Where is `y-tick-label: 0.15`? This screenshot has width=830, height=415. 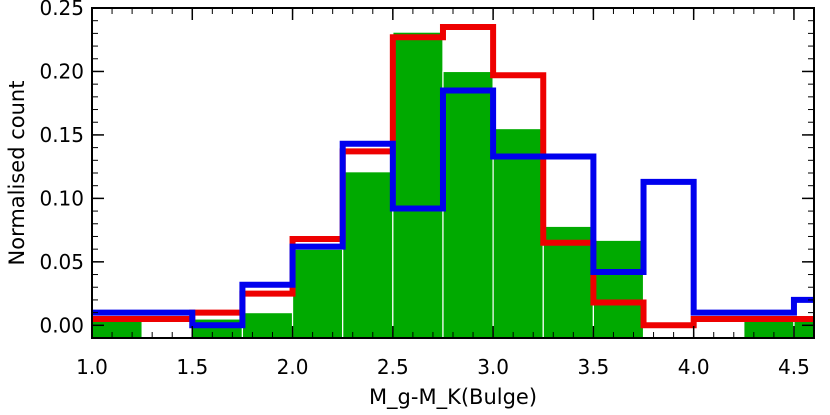
y-tick-label: 0.15 is located at coordinates (61, 135).